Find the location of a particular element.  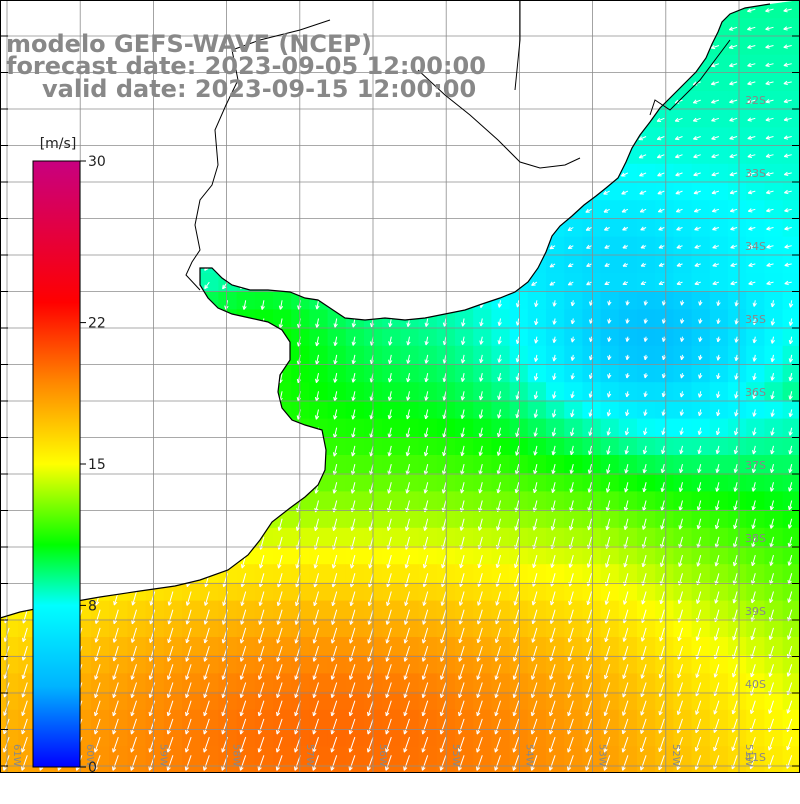

latitude-label: 38S is located at coordinates (755, 538).